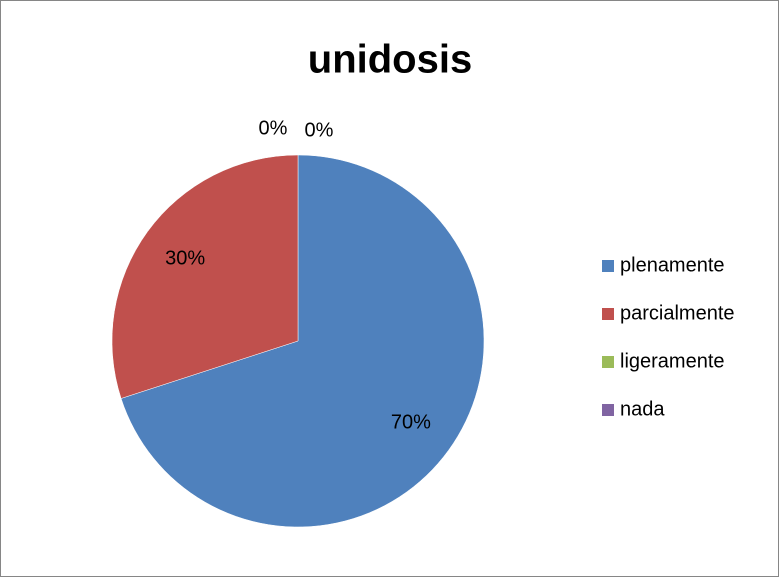  I want to click on legend-label: parcialmente, so click(677, 313).